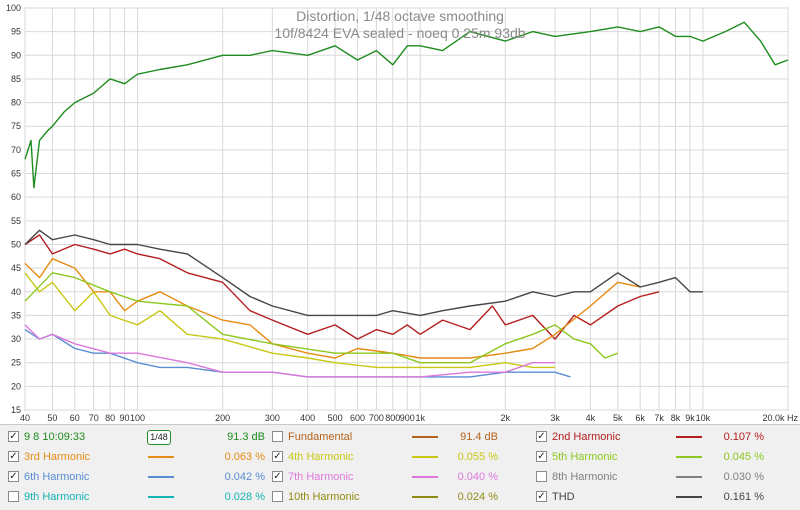 This screenshot has width=800, height=510. What do you see at coordinates (57, 497) in the screenshot?
I see `legend-label-9th-harmonic: 9th Harmonic` at bounding box center [57, 497].